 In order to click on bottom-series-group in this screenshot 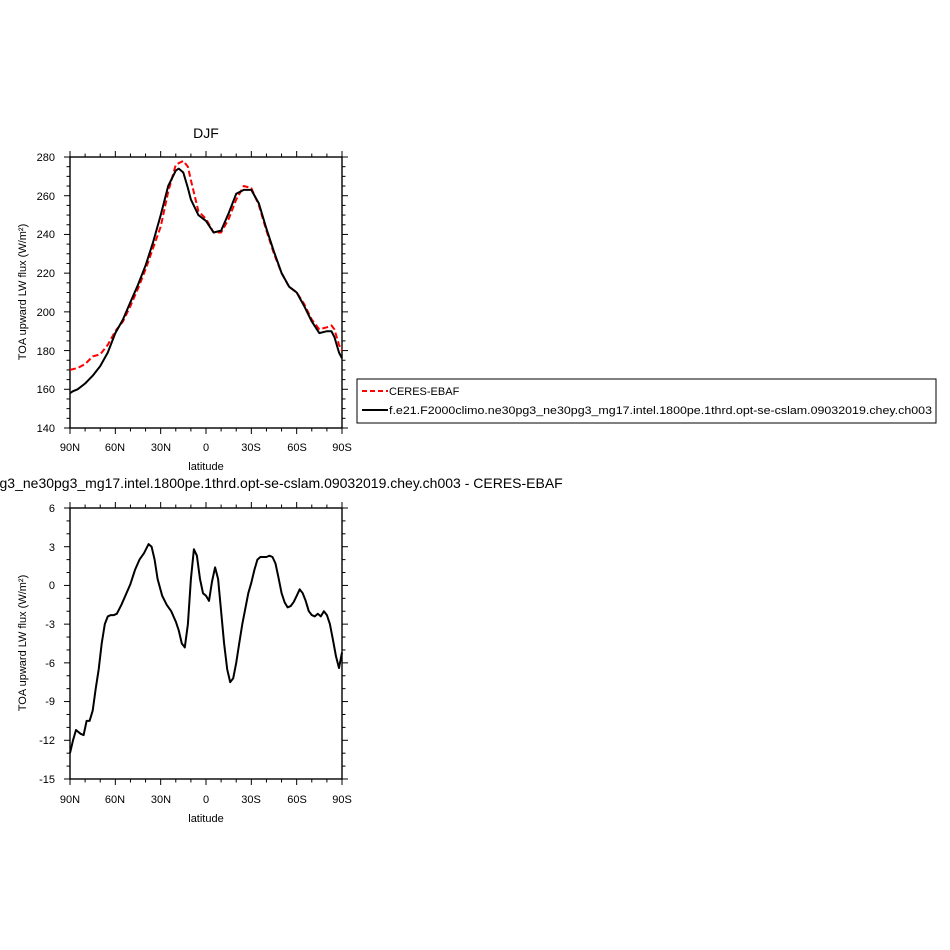, I will do `click(206, 648)`.